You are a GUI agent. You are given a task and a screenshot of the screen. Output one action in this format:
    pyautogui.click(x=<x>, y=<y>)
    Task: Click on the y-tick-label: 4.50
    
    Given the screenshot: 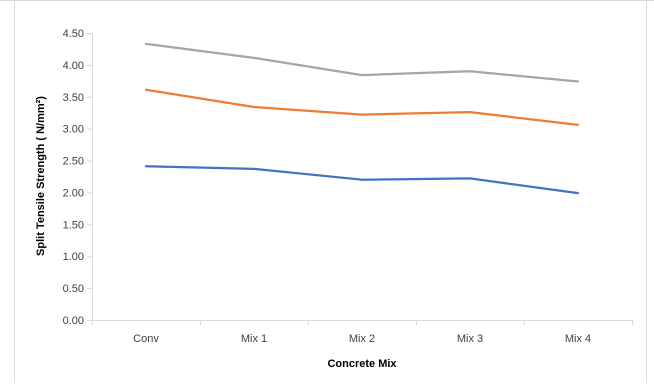 What is the action you would take?
    pyautogui.click(x=73, y=34)
    